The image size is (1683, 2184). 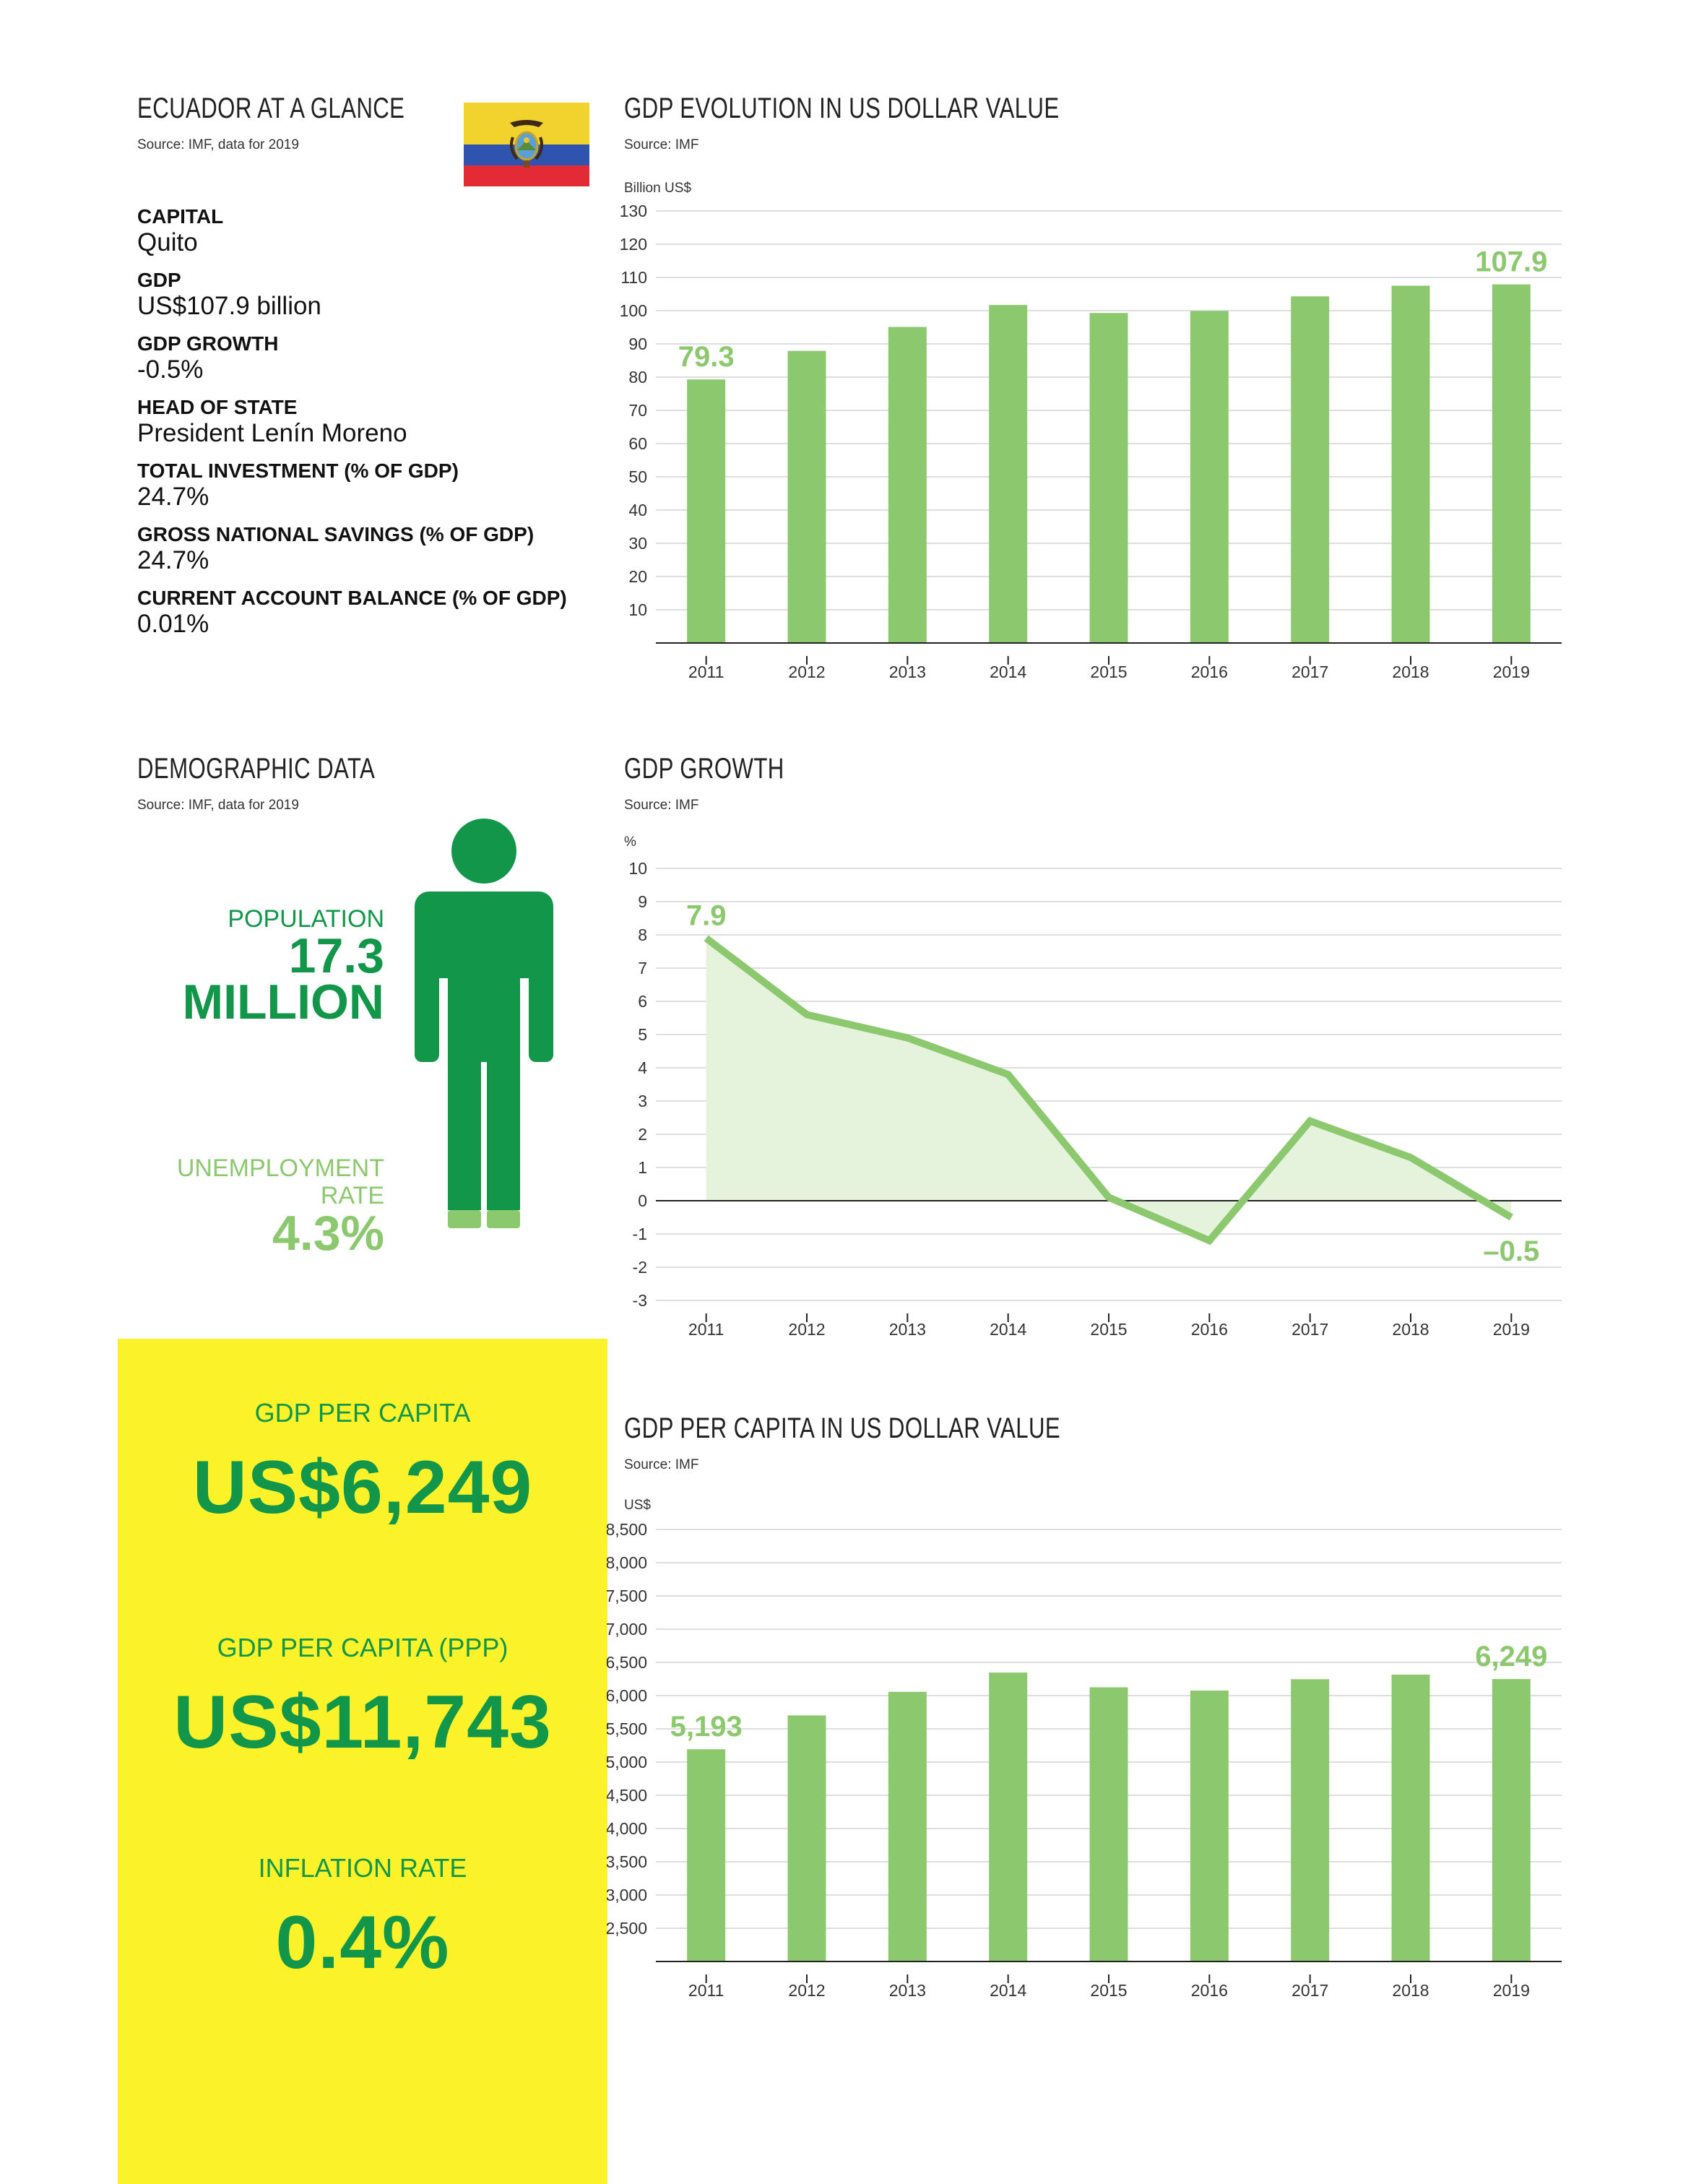 What do you see at coordinates (627, 1629) in the screenshot?
I see `y-tick-label: 7,000` at bounding box center [627, 1629].